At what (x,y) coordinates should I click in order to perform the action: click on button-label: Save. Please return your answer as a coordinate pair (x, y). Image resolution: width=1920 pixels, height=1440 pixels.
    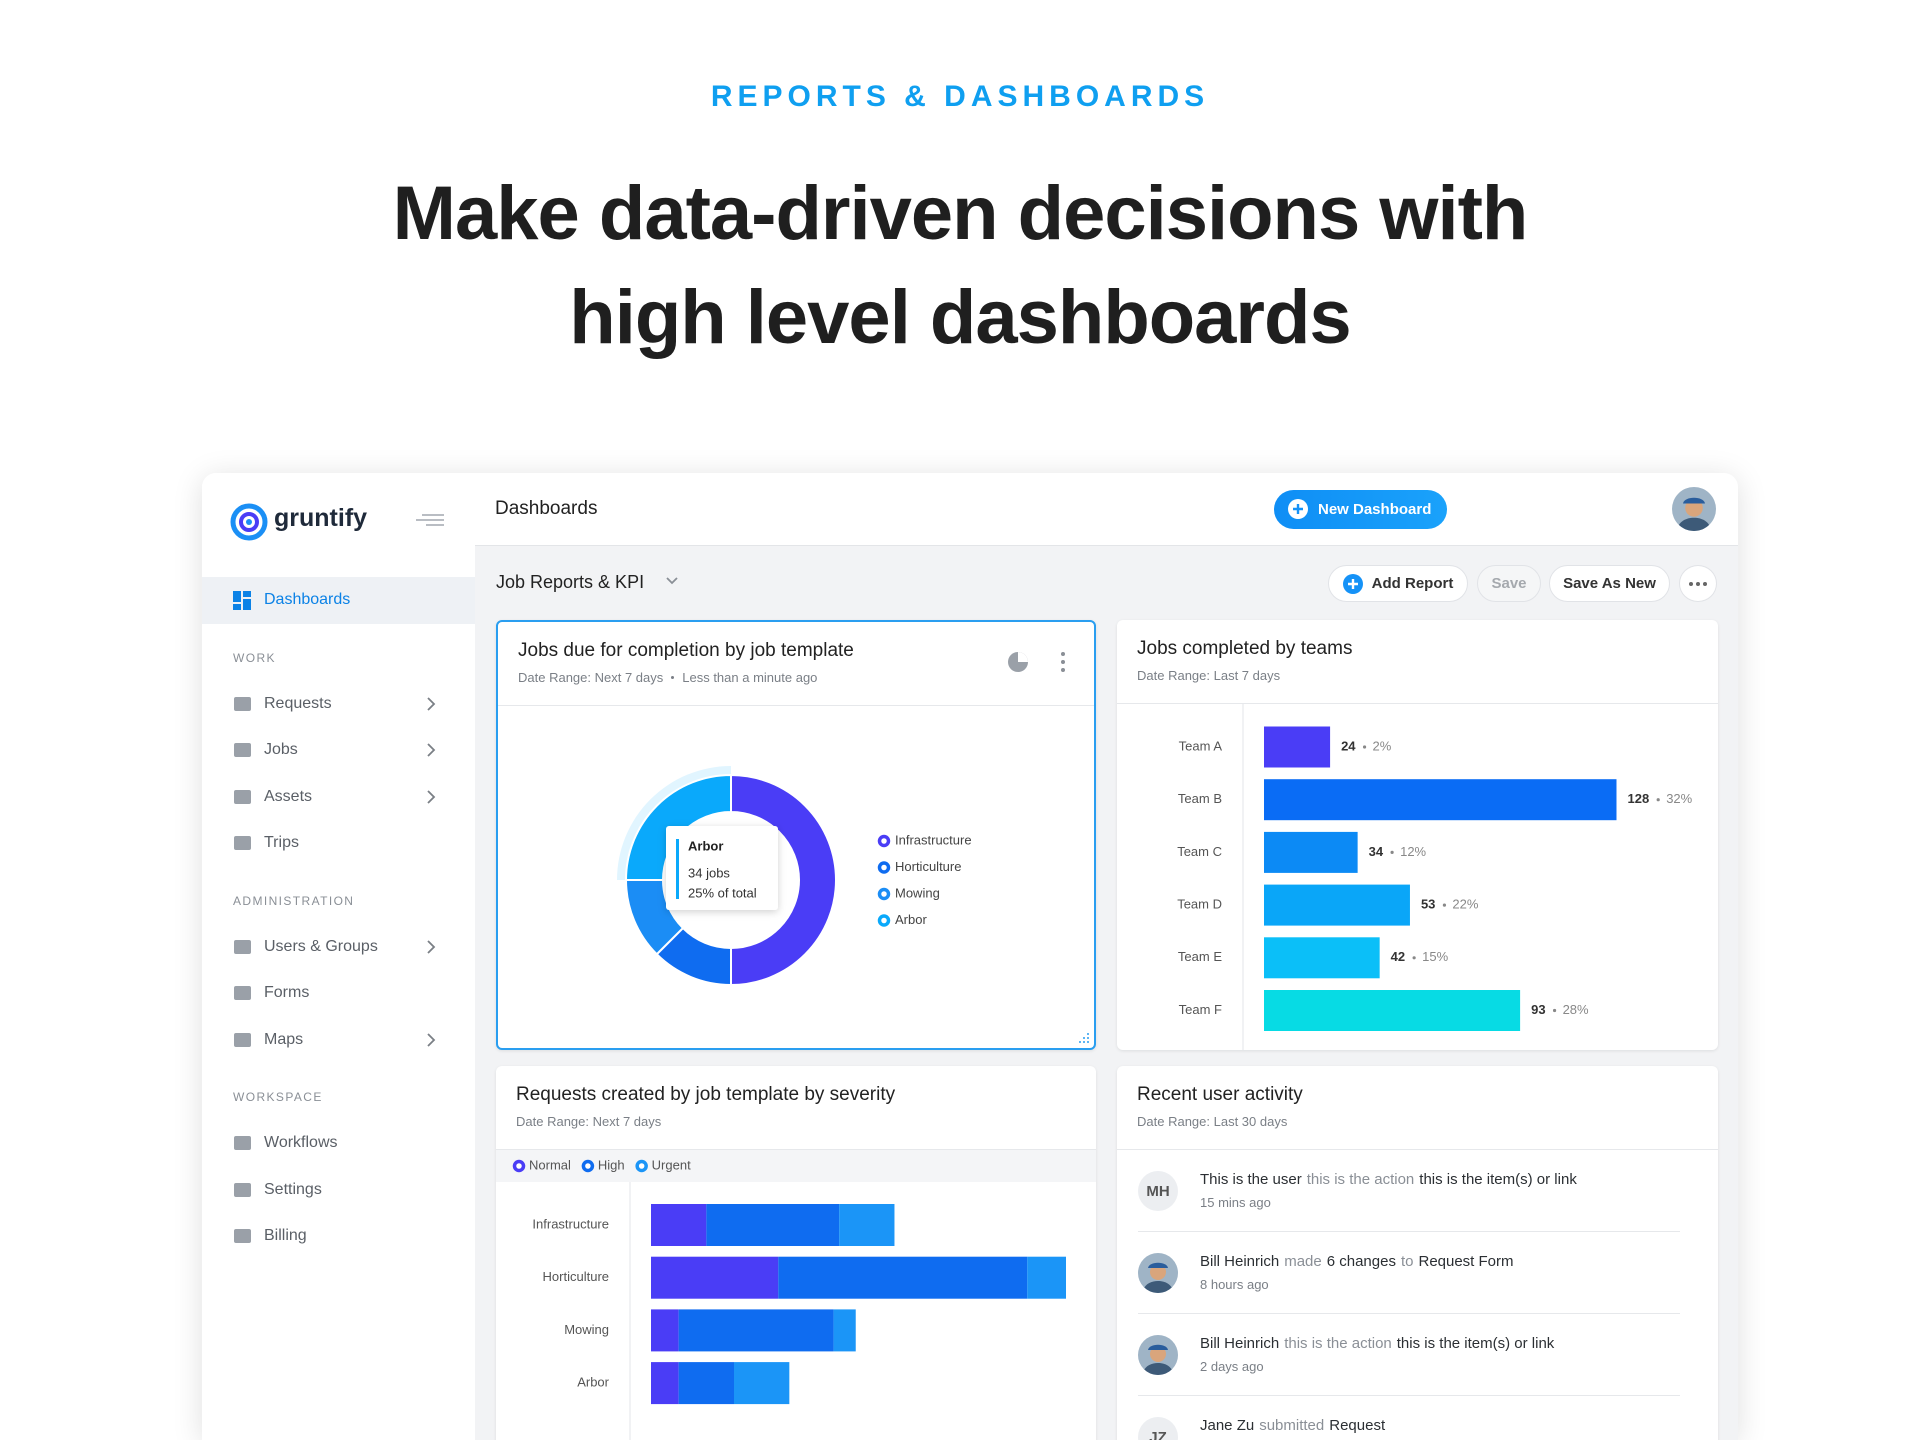
    Looking at the image, I should click on (1509, 583).